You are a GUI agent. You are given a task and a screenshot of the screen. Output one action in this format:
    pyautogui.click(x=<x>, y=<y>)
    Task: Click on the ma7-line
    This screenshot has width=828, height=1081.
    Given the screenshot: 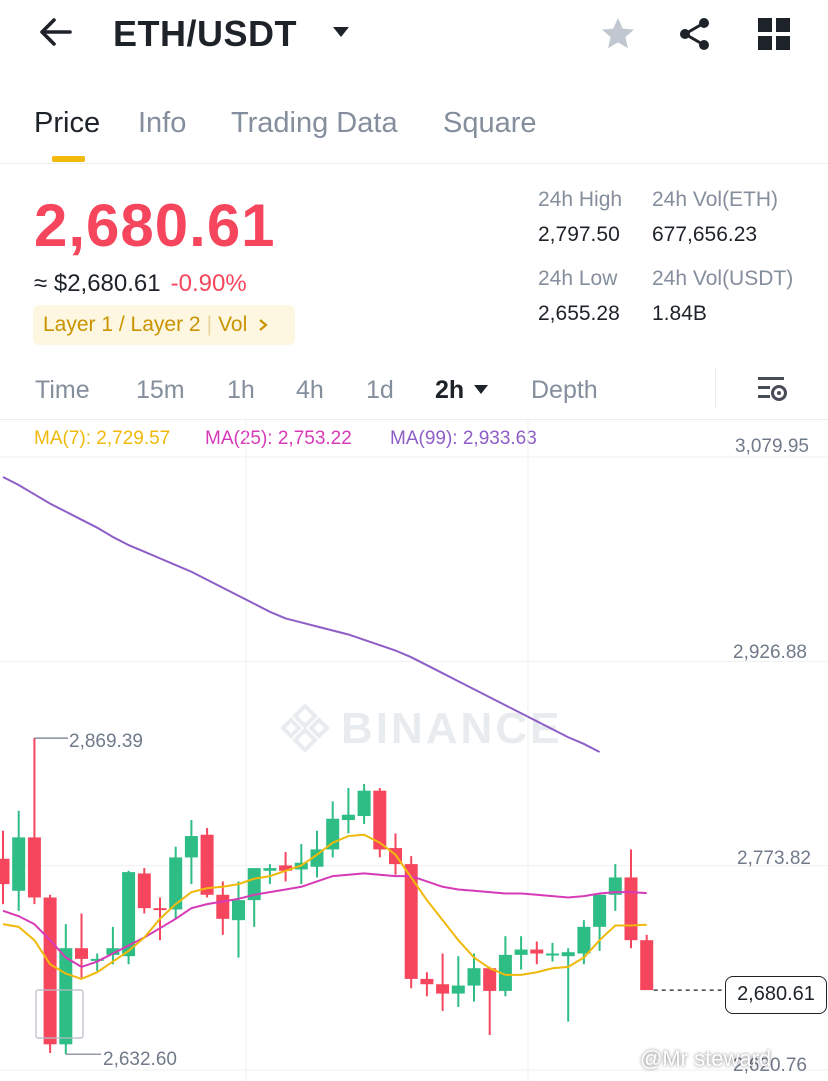 What is the action you would take?
    pyautogui.click(x=324, y=906)
    